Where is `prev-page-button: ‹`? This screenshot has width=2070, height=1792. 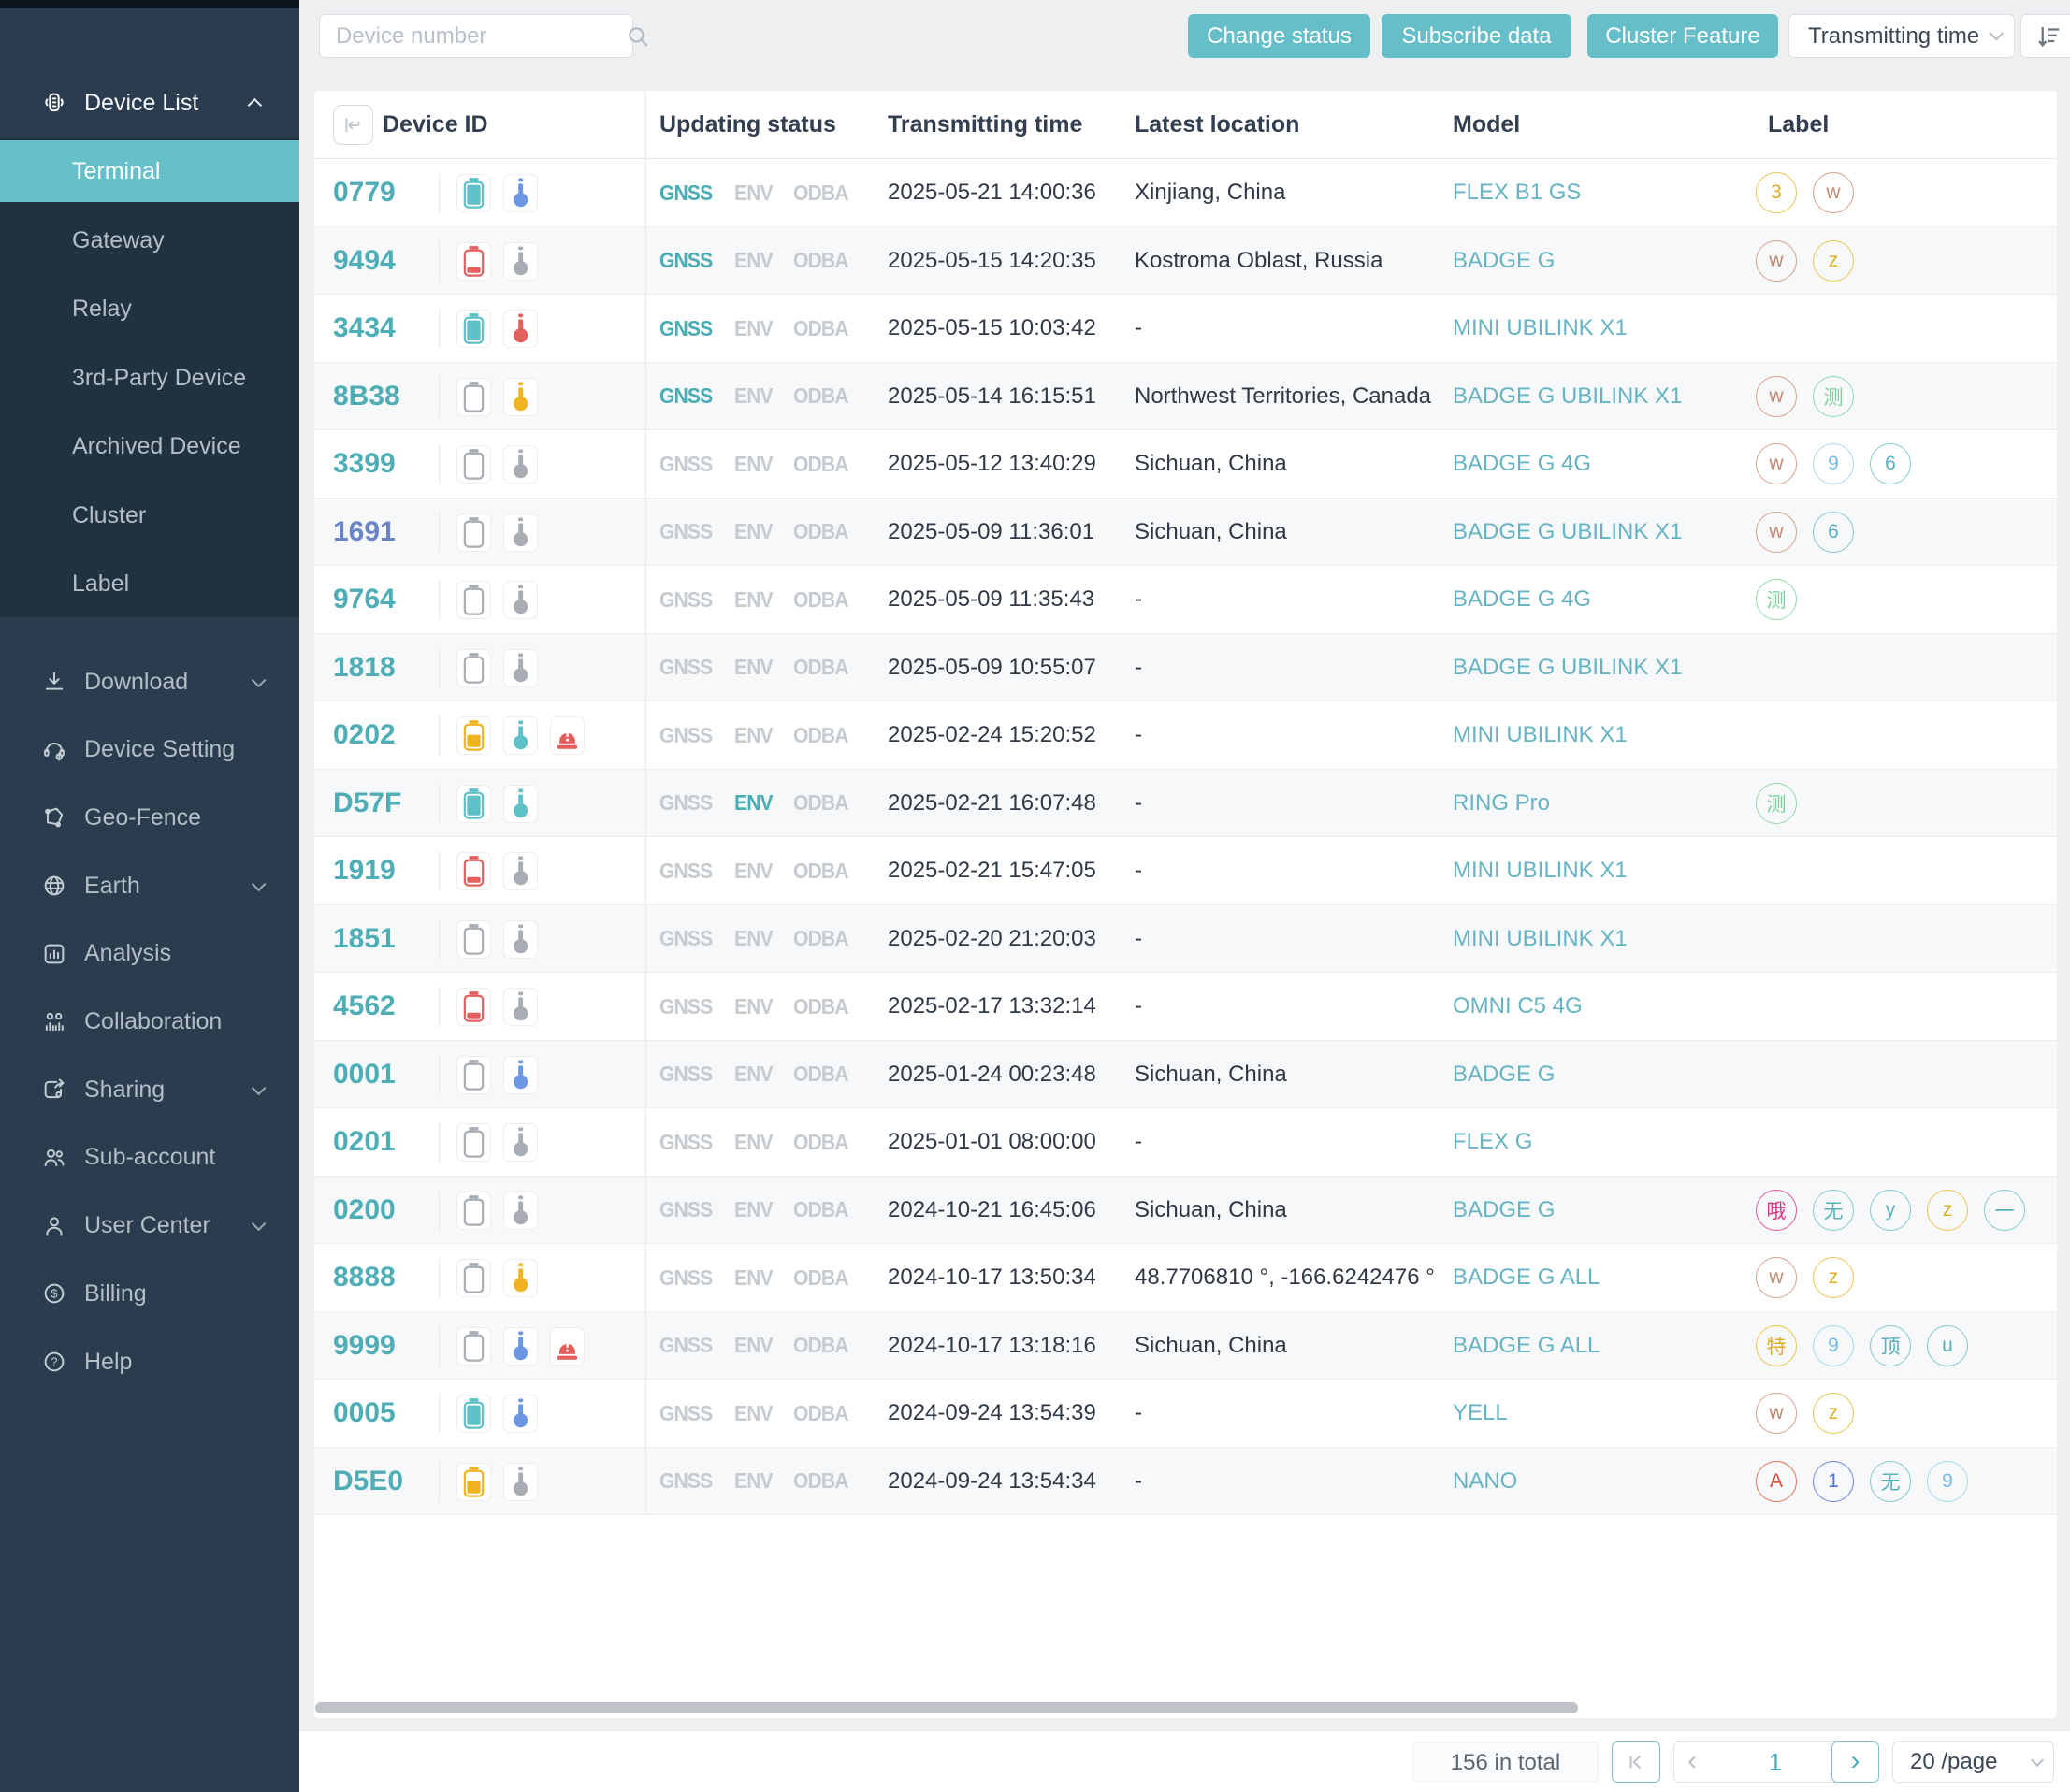
prev-page-button: ‹ is located at coordinates (1692, 1760).